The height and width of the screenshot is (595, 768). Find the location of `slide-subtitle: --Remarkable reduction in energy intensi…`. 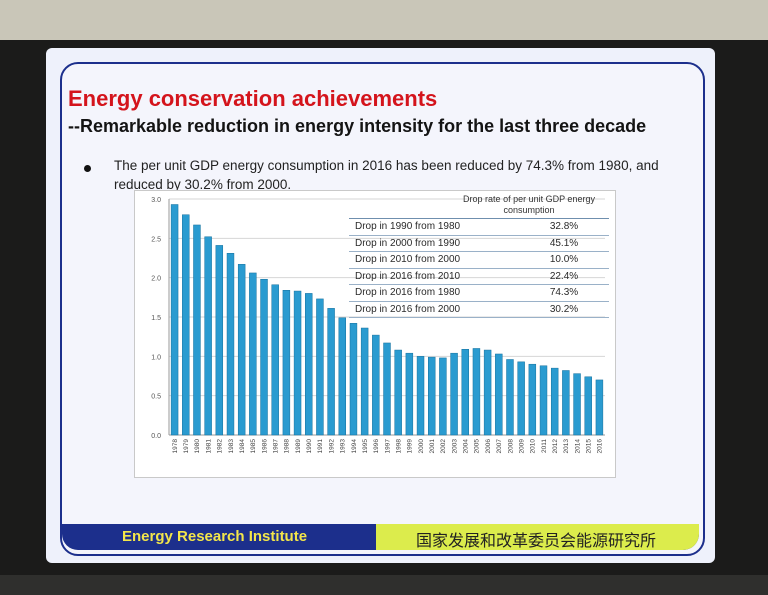

slide-subtitle: --Remarkable reduction in energy intensi… is located at coordinates (357, 126).